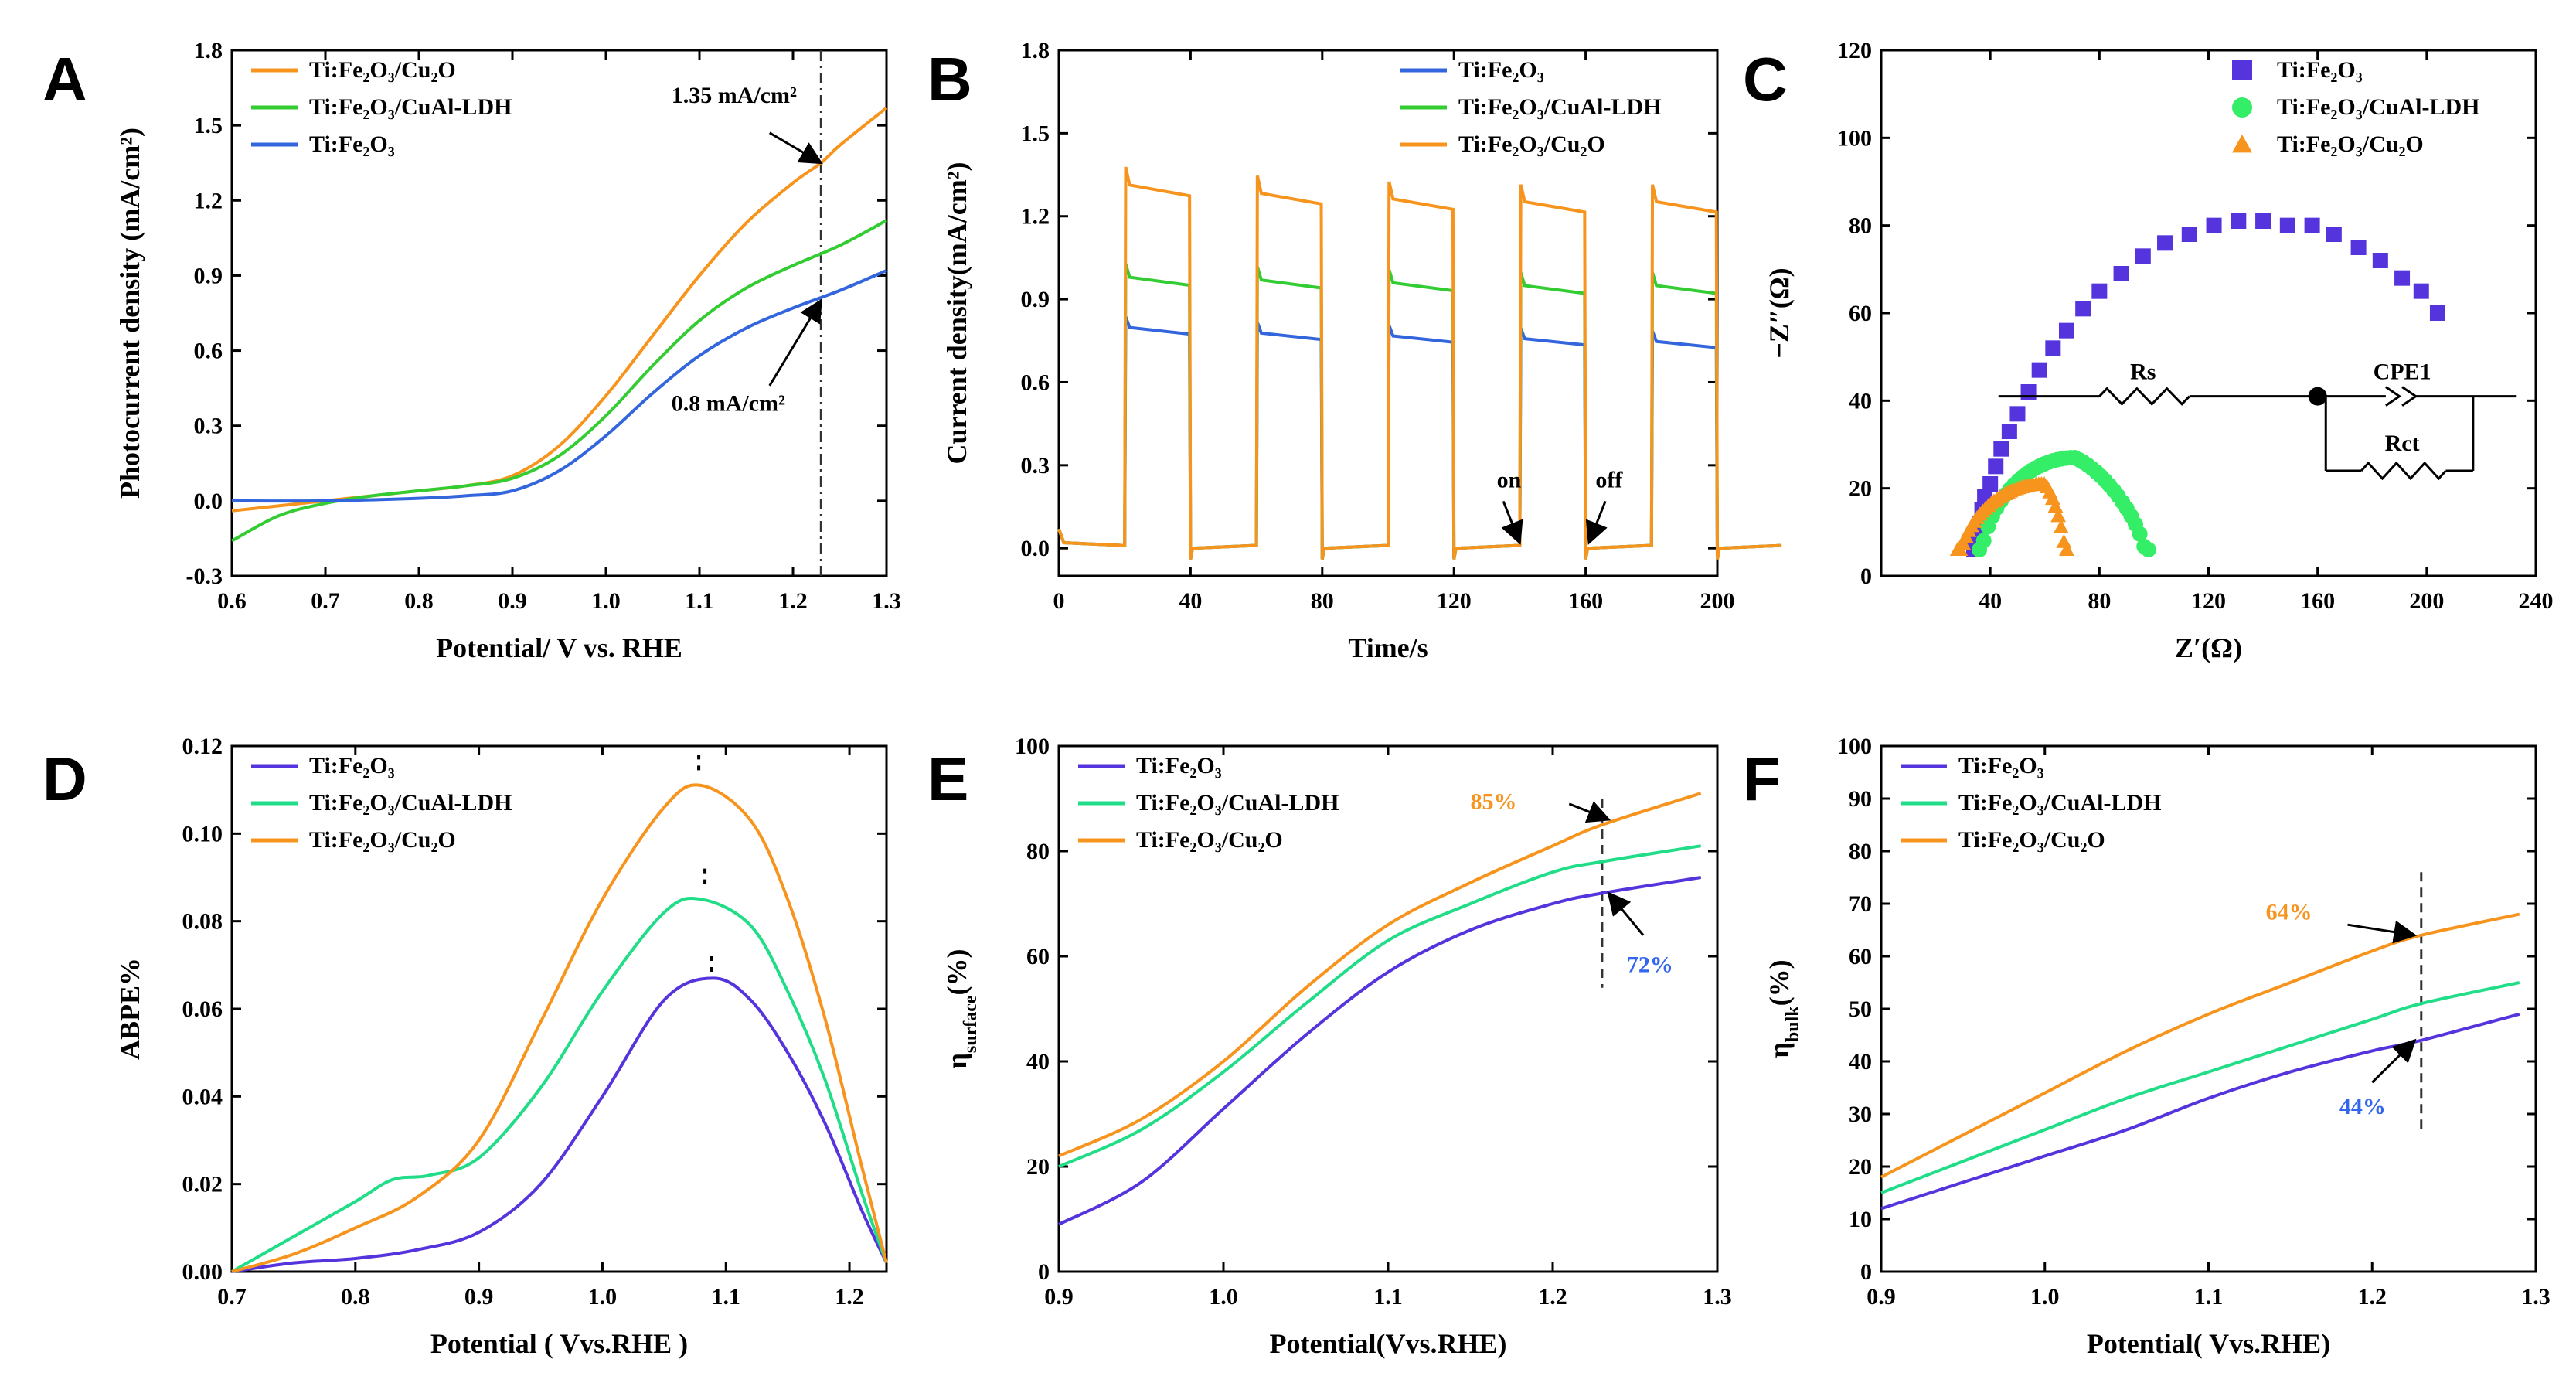 This screenshot has height=1400, width=2576. What do you see at coordinates (203, 922) in the screenshot?
I see `y-tick-label: 0.08` at bounding box center [203, 922].